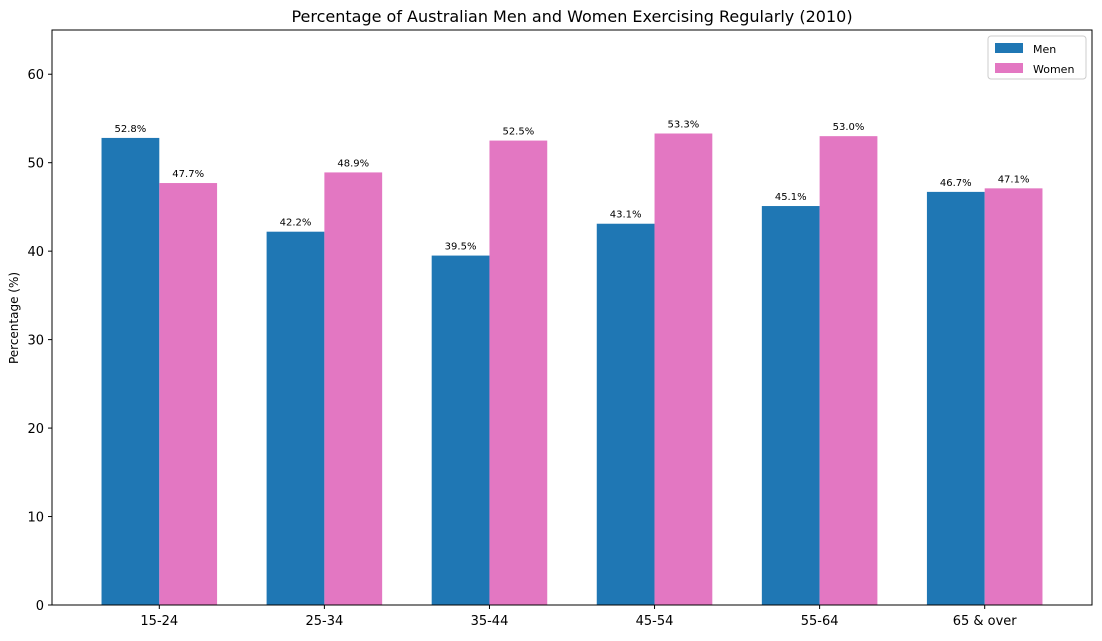  What do you see at coordinates (849, 127) in the screenshot?
I see `data-label: 53.0%` at bounding box center [849, 127].